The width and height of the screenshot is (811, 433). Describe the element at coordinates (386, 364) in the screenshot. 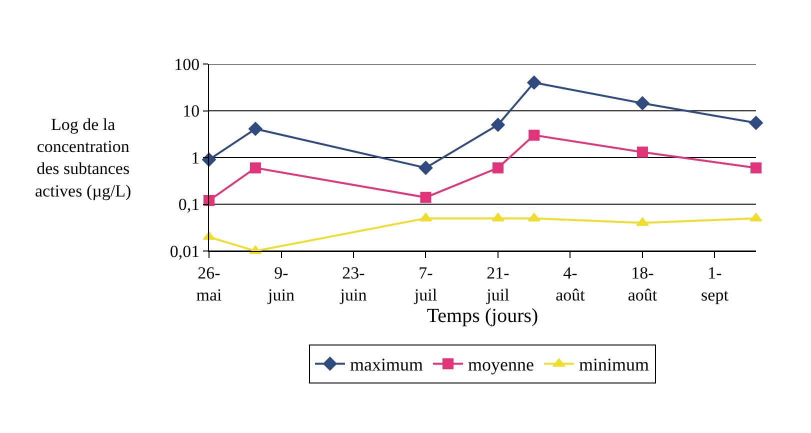

I see `legend-label: maximum` at that location.